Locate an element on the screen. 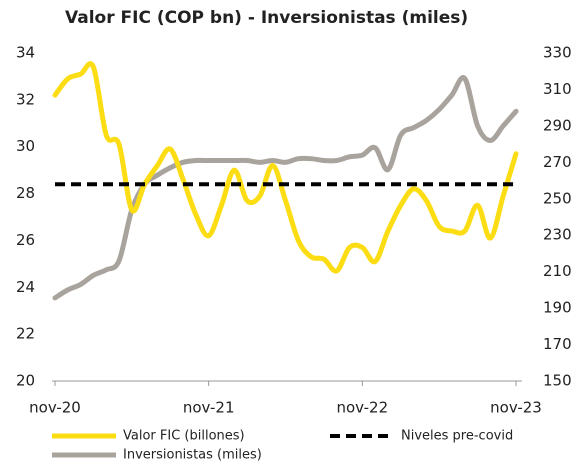  y-tick-label: 30 is located at coordinates (25, 146).